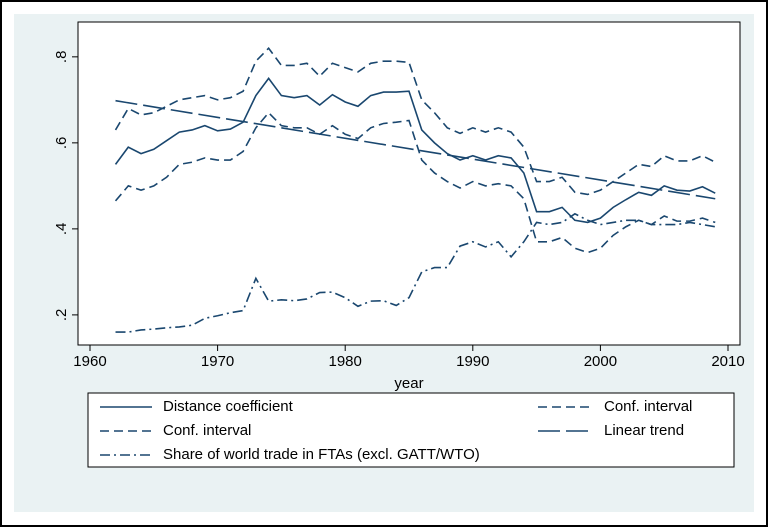  What do you see at coordinates (61, 143) in the screenshot?
I see `y-tick-label: .6` at bounding box center [61, 143].